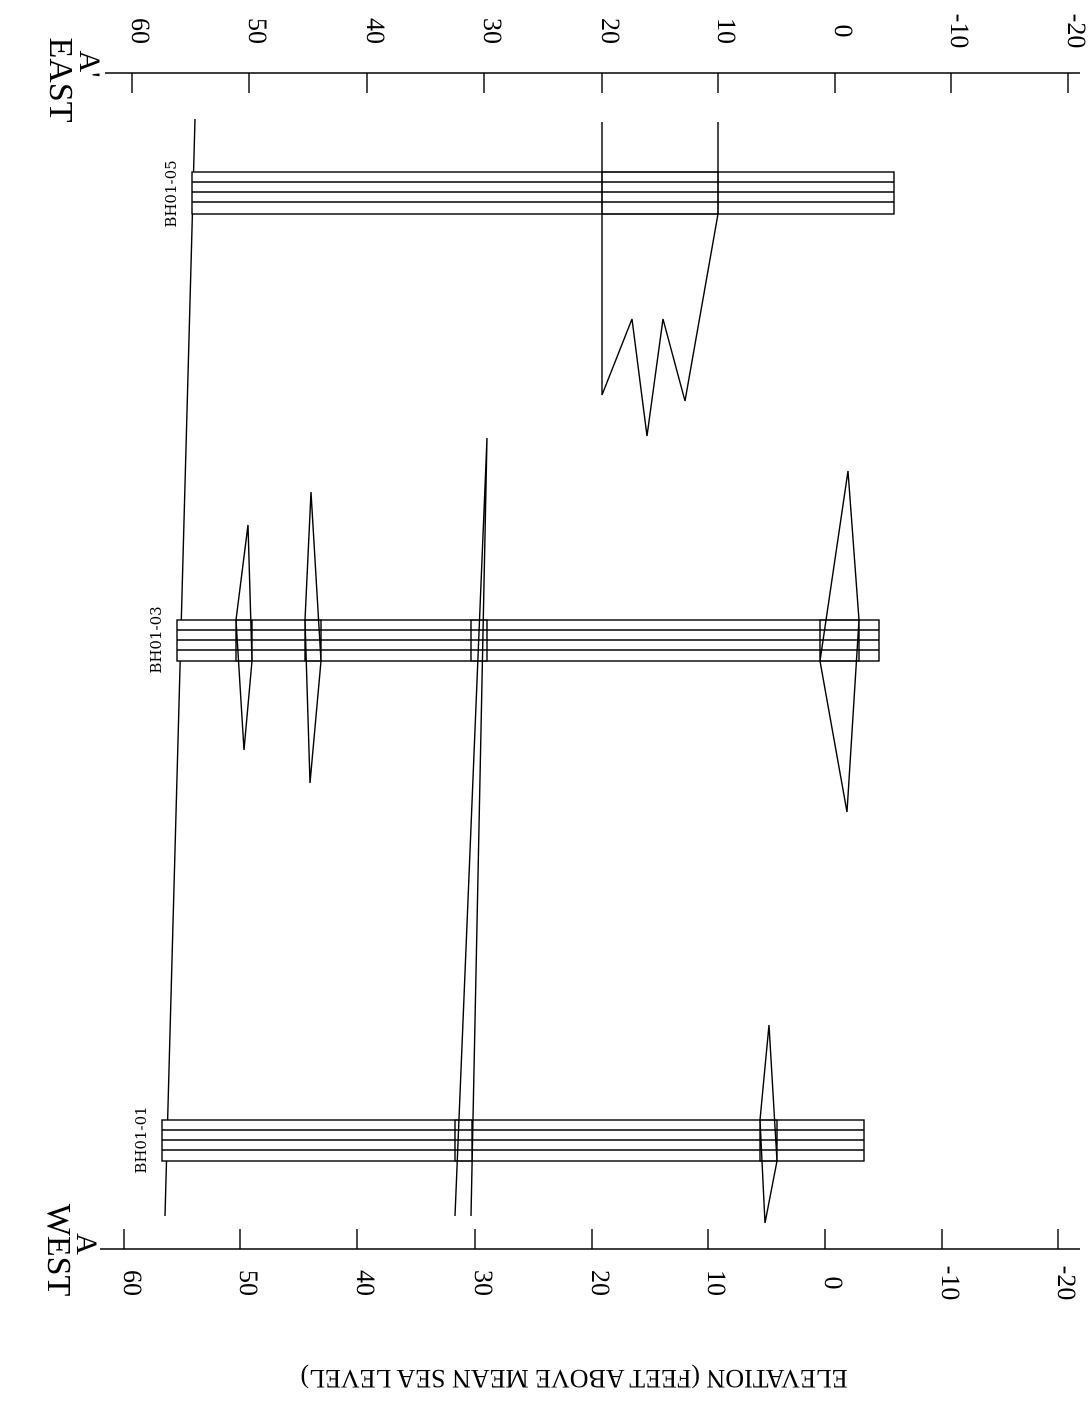 This screenshot has width=1089, height=1405. Describe the element at coordinates (543, 193) in the screenshot. I see `borehole-column` at that location.